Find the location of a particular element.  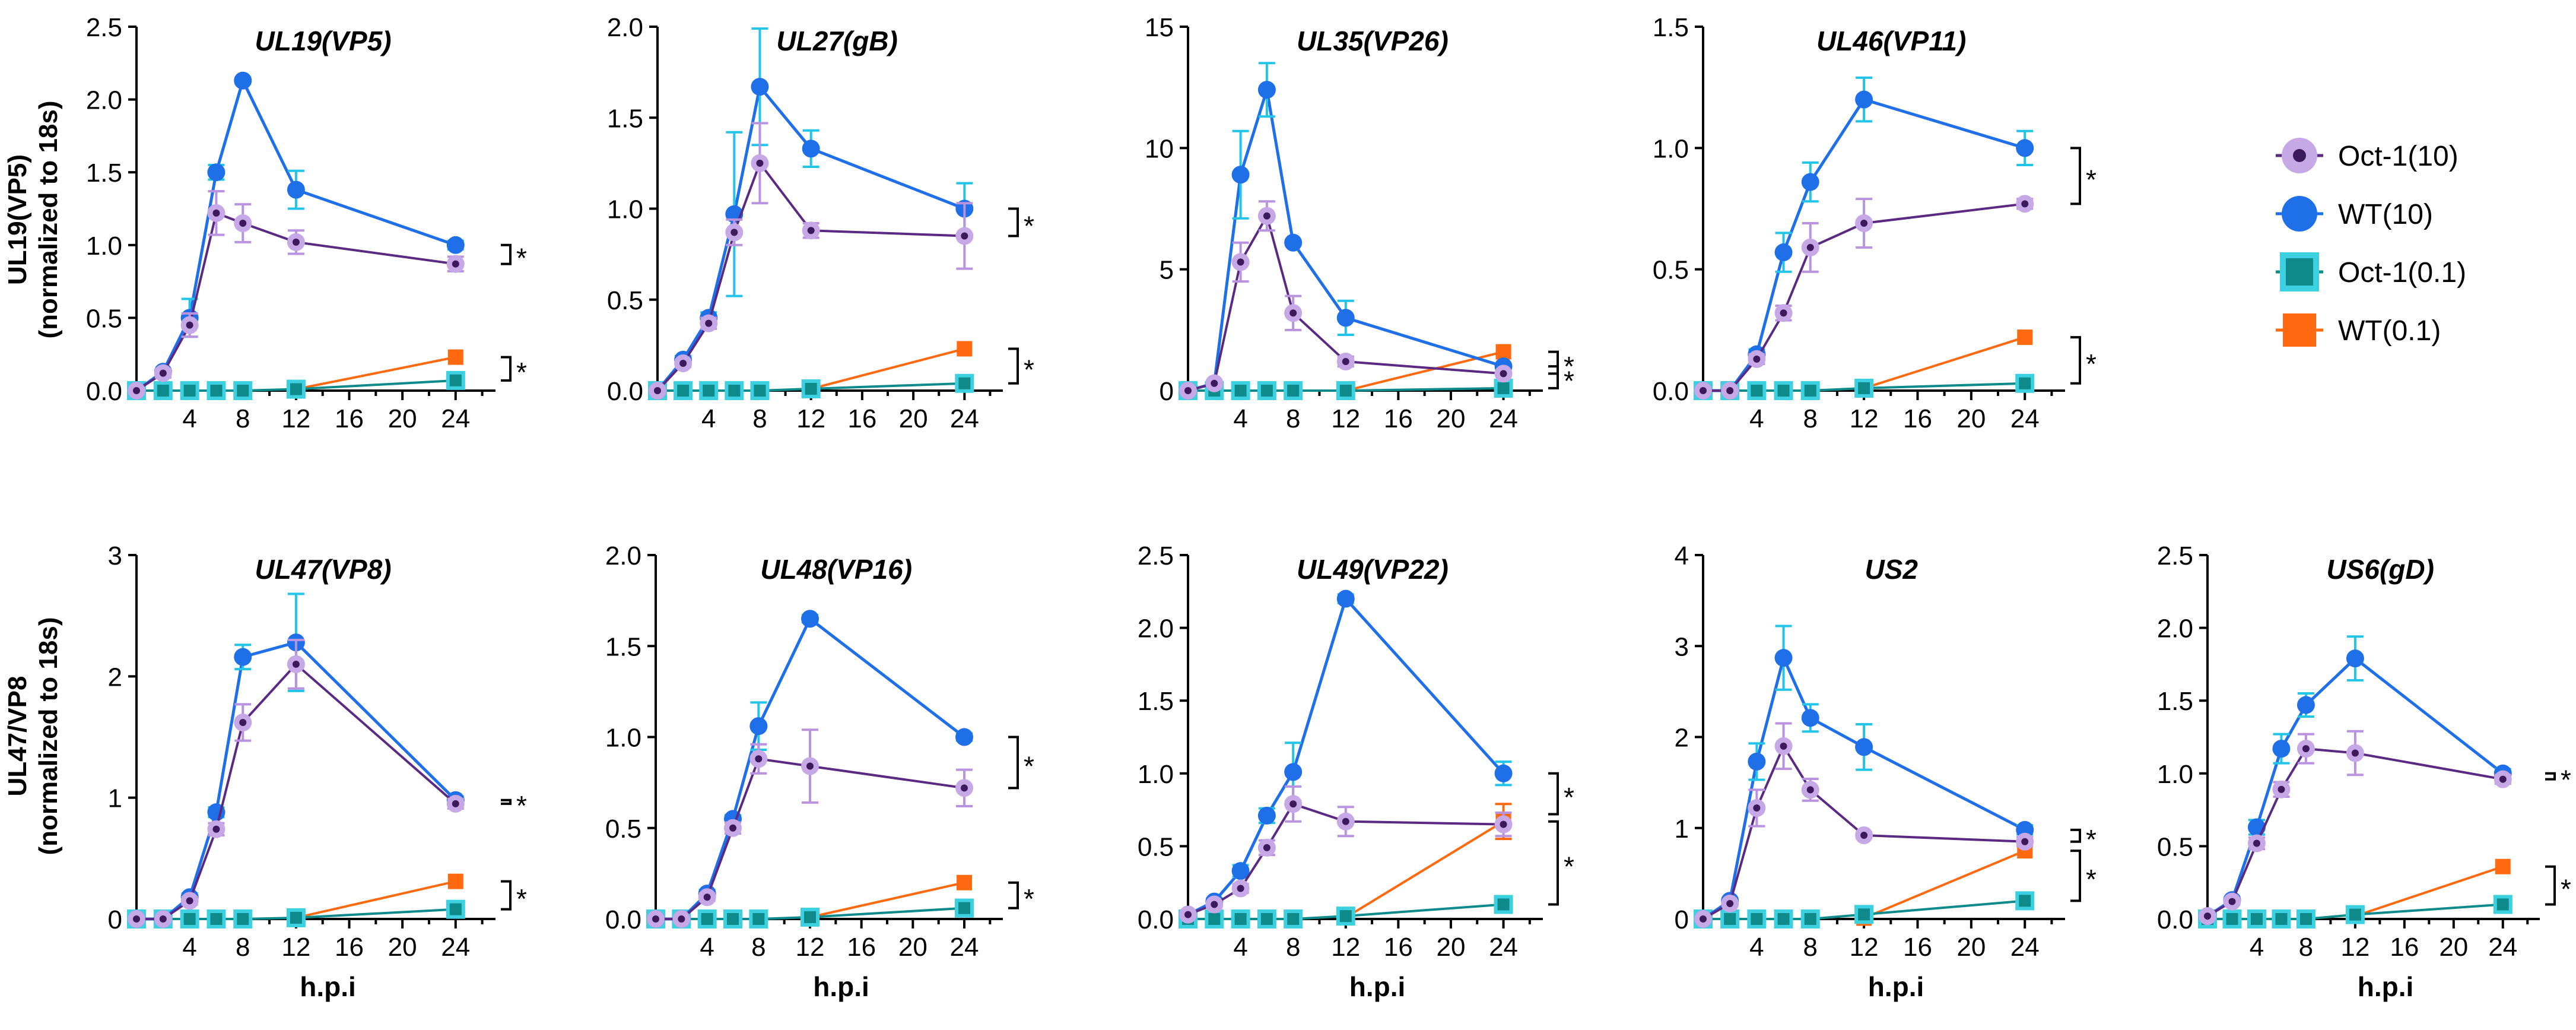

y-tick-label: 0.5 is located at coordinates (625, 300).